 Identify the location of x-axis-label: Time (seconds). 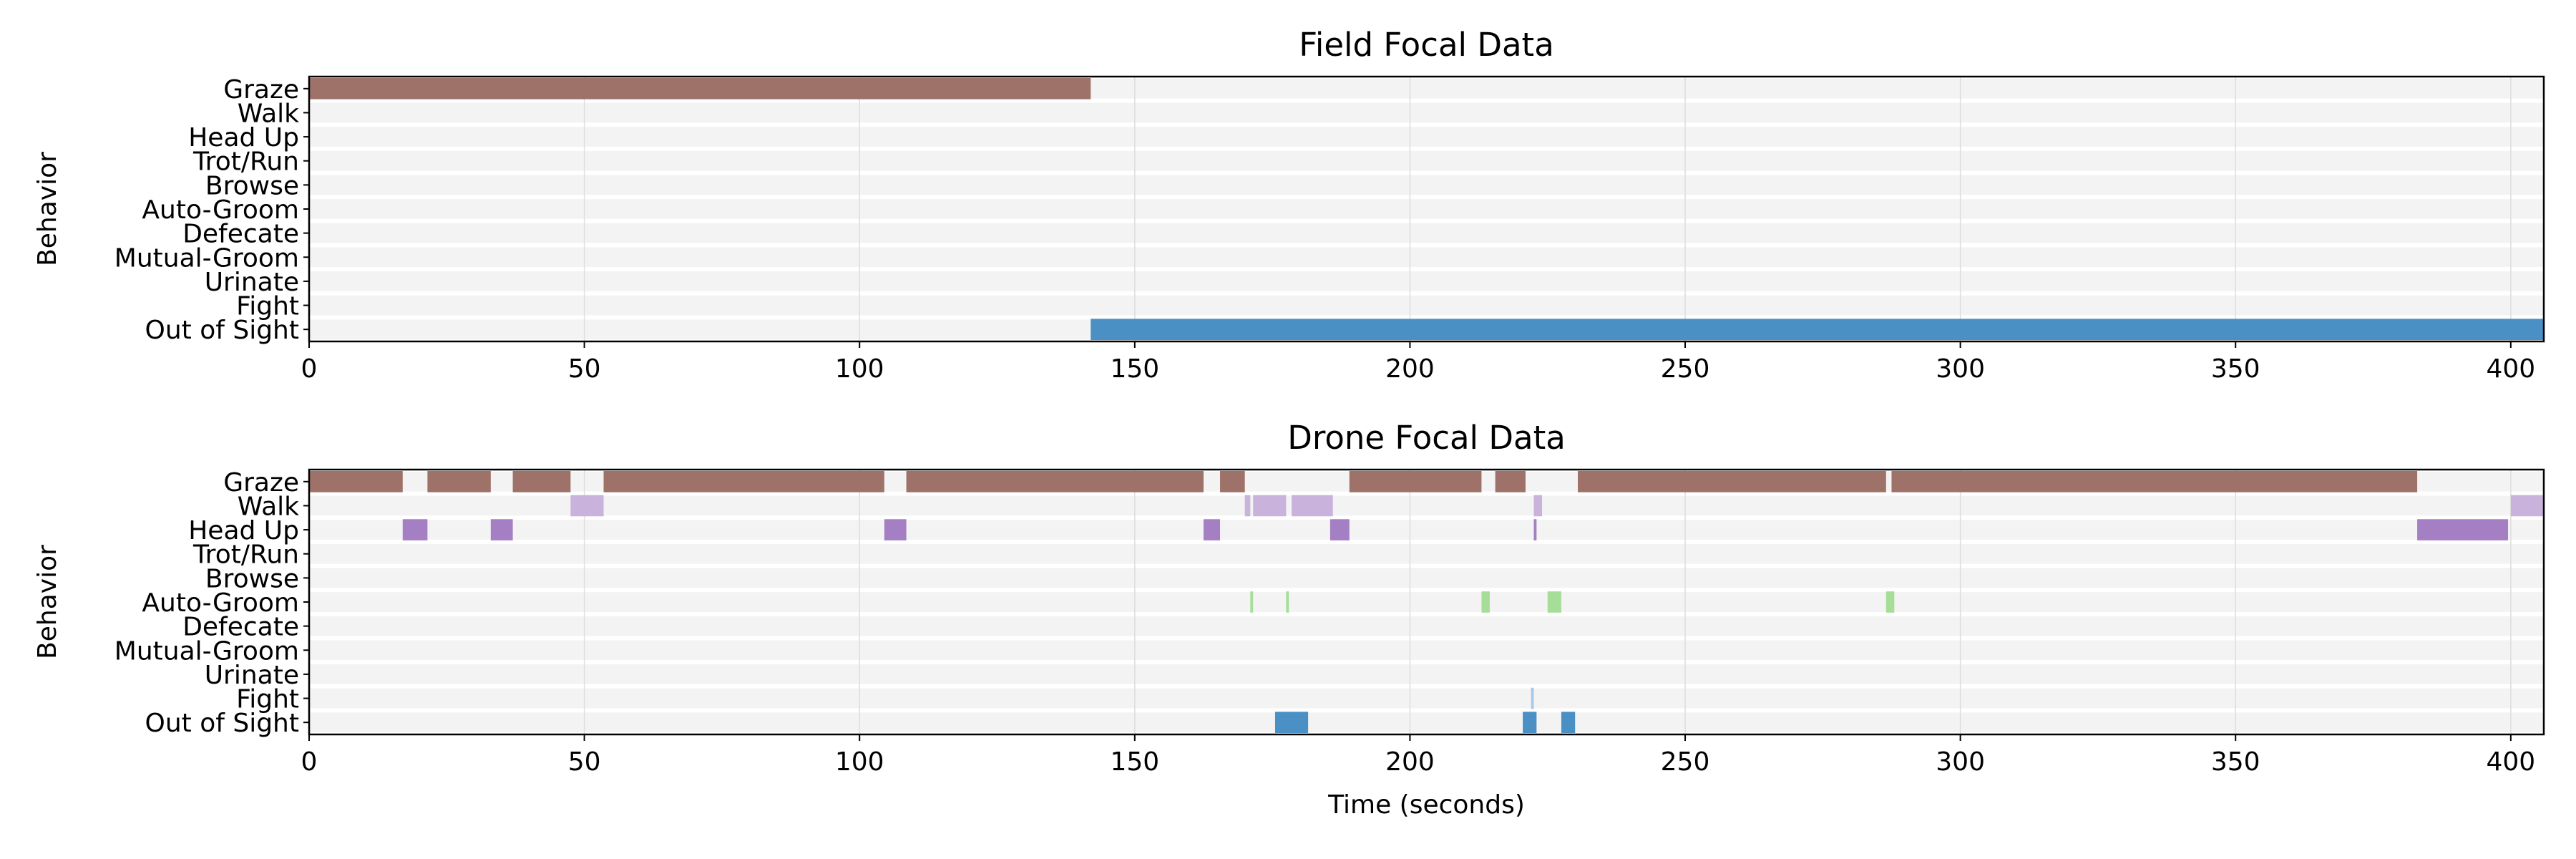
(1426, 805).